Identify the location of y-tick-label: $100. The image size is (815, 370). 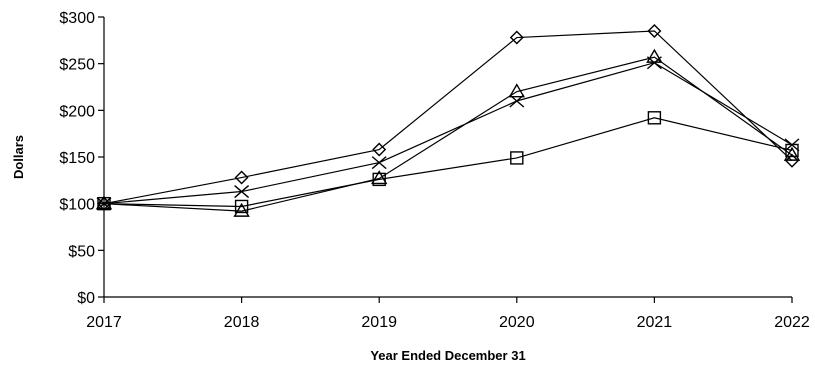
(77, 205).